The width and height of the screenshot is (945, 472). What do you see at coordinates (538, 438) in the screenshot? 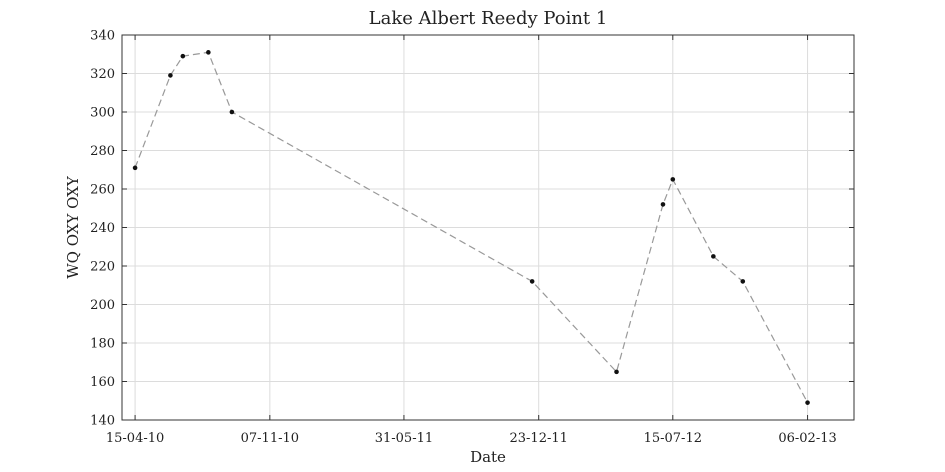
I see `x-tick-label: 23-12-11` at bounding box center [538, 438].